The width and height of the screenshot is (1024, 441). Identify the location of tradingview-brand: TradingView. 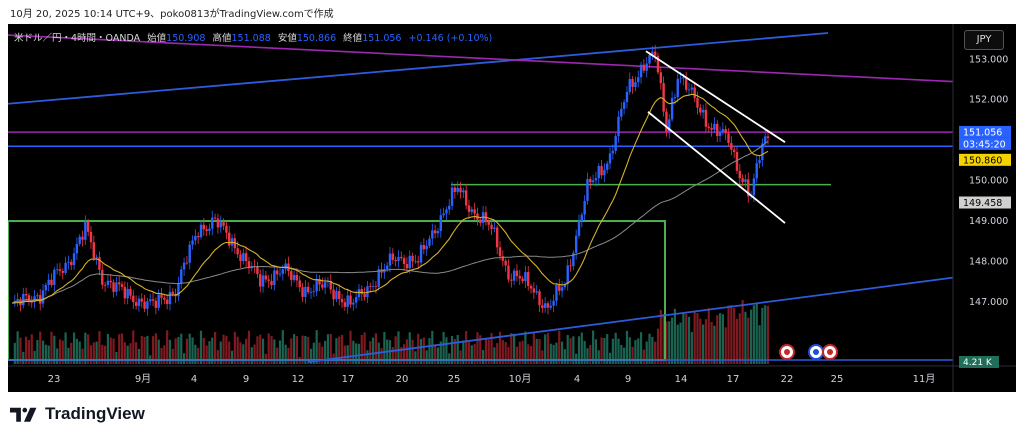
(77, 414).